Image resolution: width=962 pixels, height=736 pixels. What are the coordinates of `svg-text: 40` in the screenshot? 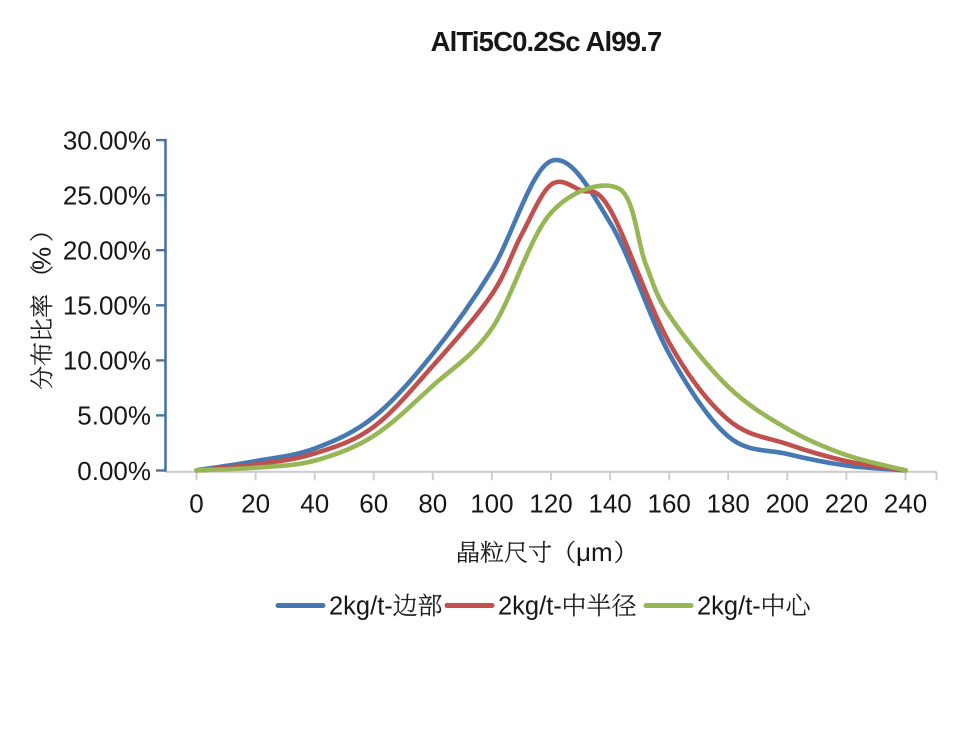 It's located at (314, 504).